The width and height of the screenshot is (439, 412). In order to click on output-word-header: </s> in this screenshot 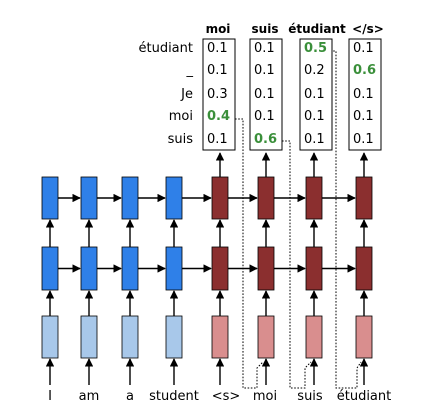, I will do `click(368, 29)`.